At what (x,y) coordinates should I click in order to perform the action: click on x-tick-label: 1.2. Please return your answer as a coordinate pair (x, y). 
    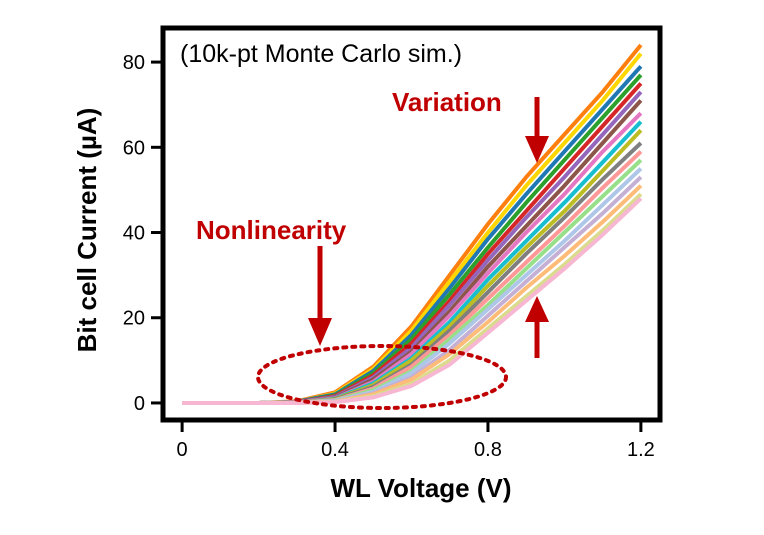
    Looking at the image, I should click on (641, 450).